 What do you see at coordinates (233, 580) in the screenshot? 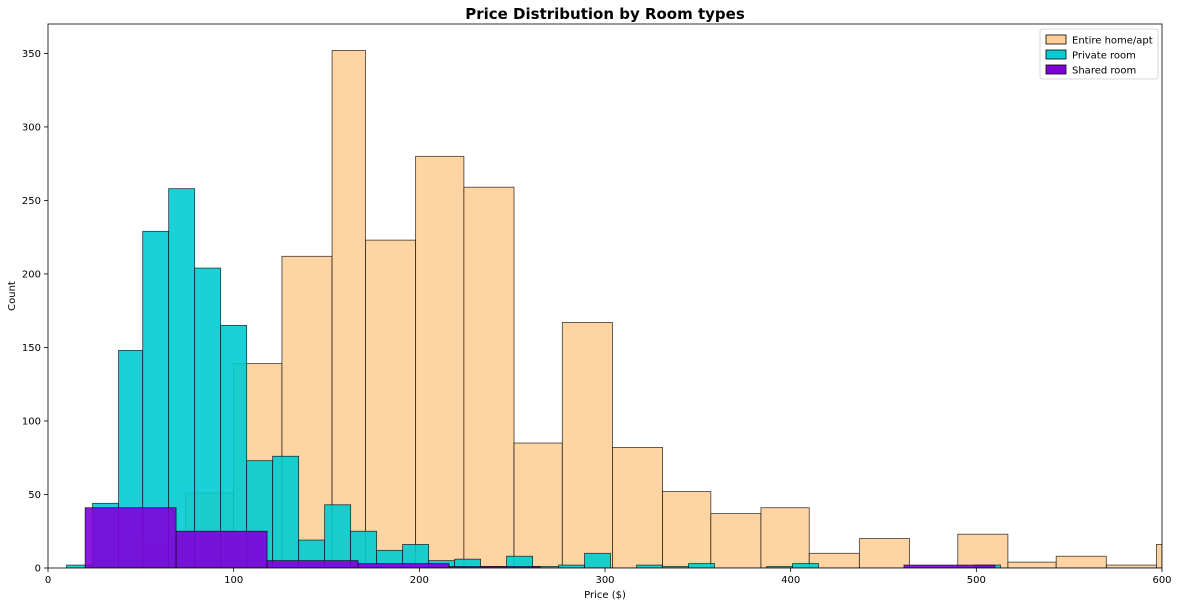
I see `x-tick-label: 100` at bounding box center [233, 580].